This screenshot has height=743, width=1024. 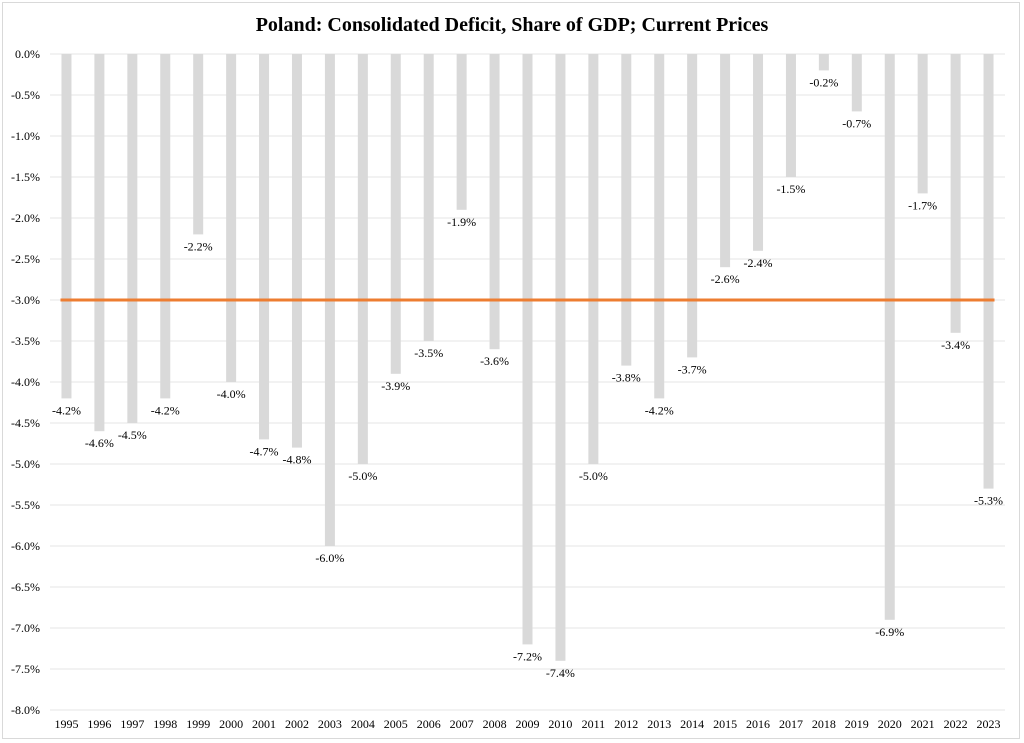 I want to click on data-label: -1.9%, so click(x=461, y=222).